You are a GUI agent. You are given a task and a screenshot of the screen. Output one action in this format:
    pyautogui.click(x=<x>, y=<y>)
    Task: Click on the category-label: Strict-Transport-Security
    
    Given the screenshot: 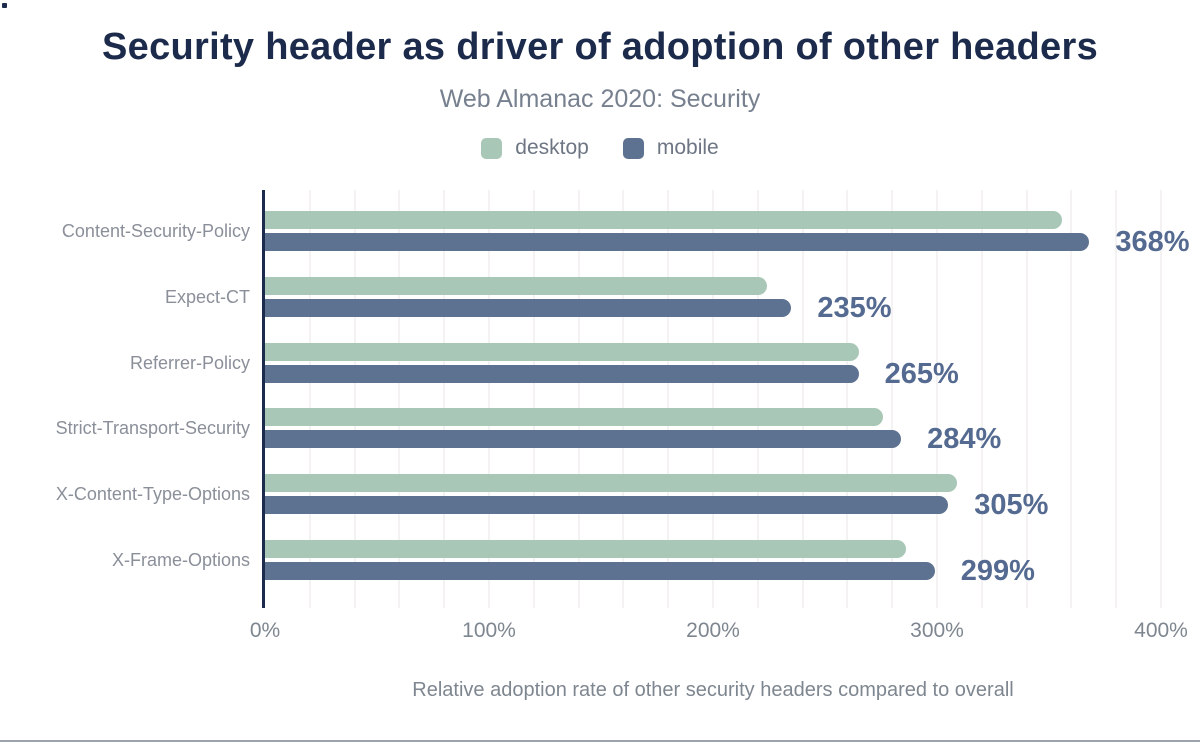 What is the action you would take?
    pyautogui.click(x=152, y=428)
    